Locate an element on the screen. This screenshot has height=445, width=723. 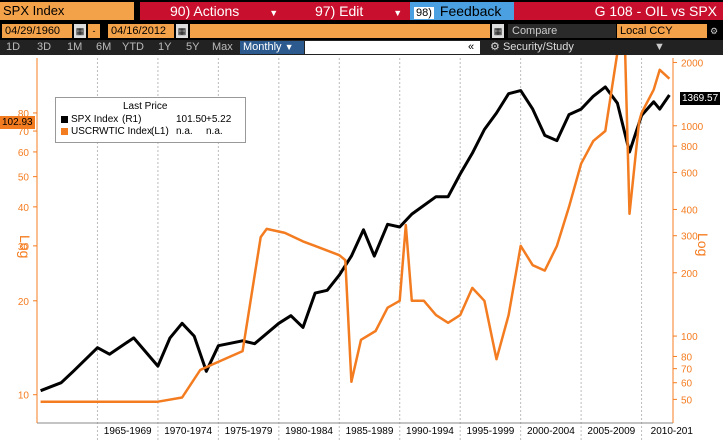
frequency-select: Monthly ▼ is located at coordinates (272, 47).